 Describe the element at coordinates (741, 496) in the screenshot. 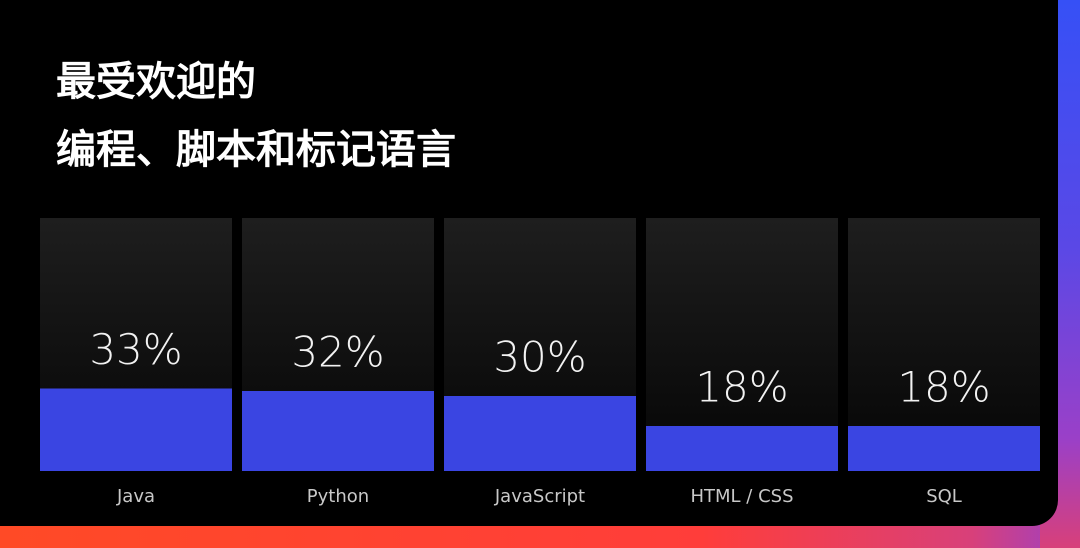

I see `x-tick-label: HTML / CSS` at that location.